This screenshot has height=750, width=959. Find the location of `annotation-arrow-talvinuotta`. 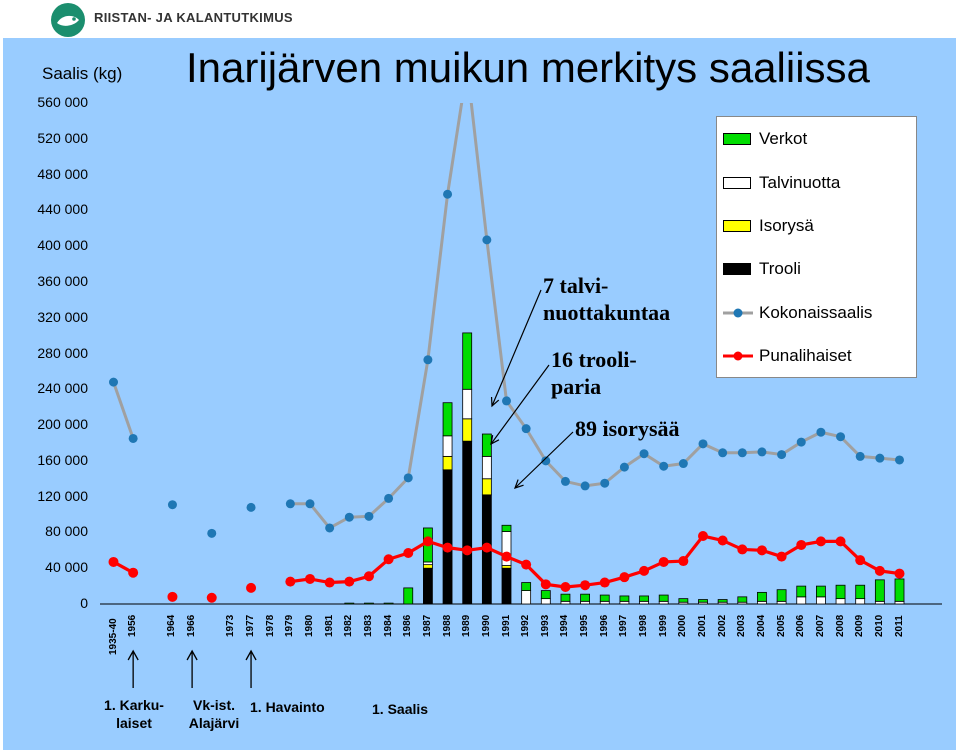

annotation-arrow-talvinuotta is located at coordinates (516, 348).